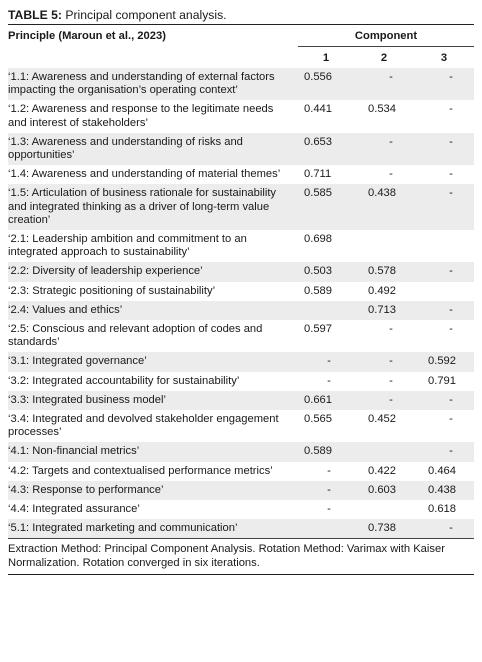 The image size is (482, 662). Describe the element at coordinates (318, 174) in the screenshot. I see `loading-cell-component-1: 0.711` at that location.